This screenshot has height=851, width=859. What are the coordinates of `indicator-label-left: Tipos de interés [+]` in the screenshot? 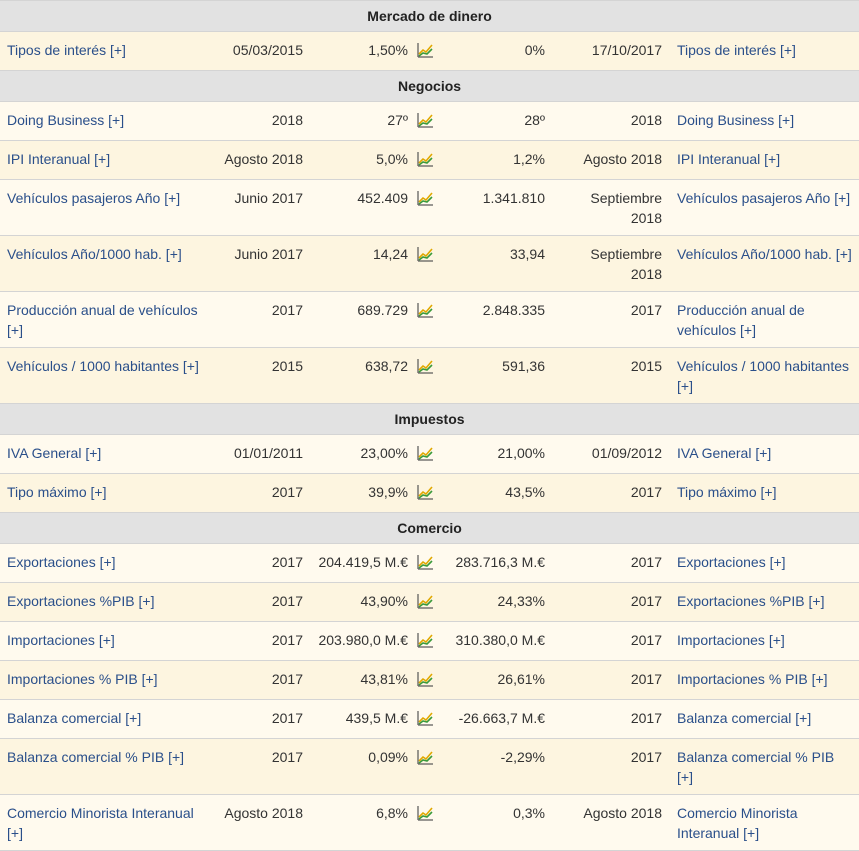 It's located at (103, 51).